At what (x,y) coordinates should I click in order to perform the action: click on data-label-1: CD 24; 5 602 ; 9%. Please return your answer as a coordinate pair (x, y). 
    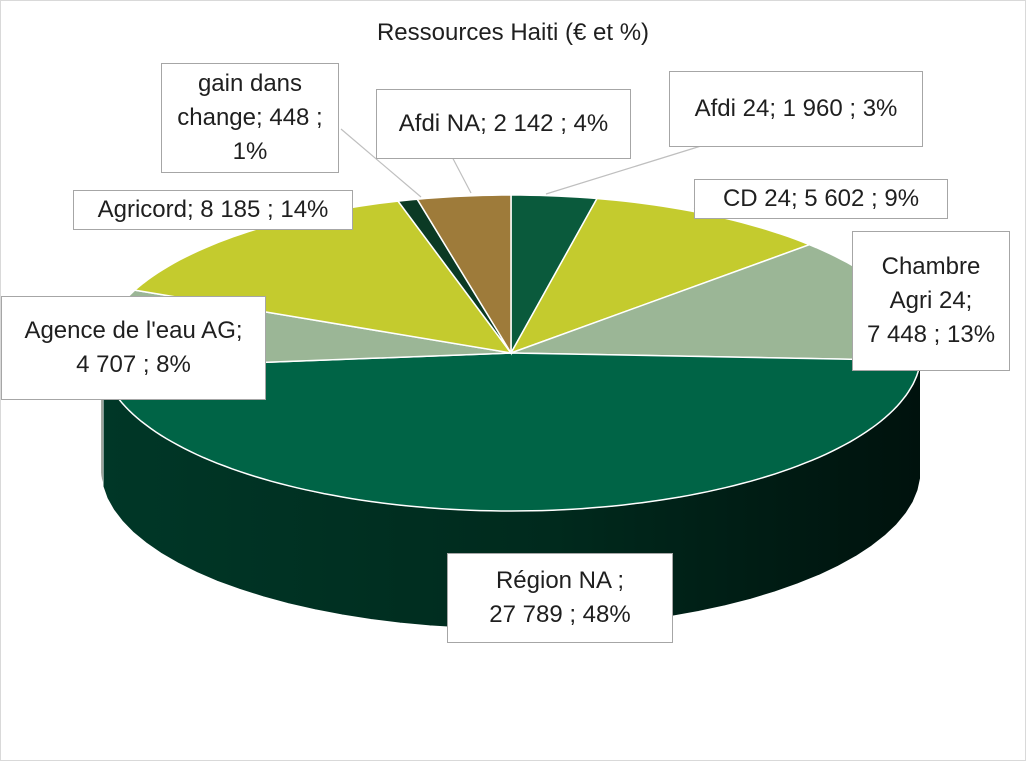
    Looking at the image, I should click on (821, 199).